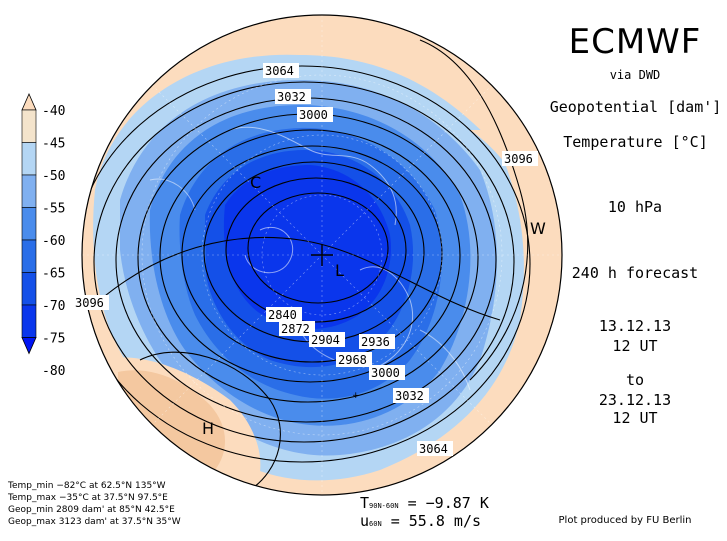  What do you see at coordinates (29, 102) in the screenshot?
I see `colorbar-max-arrow` at bounding box center [29, 102].